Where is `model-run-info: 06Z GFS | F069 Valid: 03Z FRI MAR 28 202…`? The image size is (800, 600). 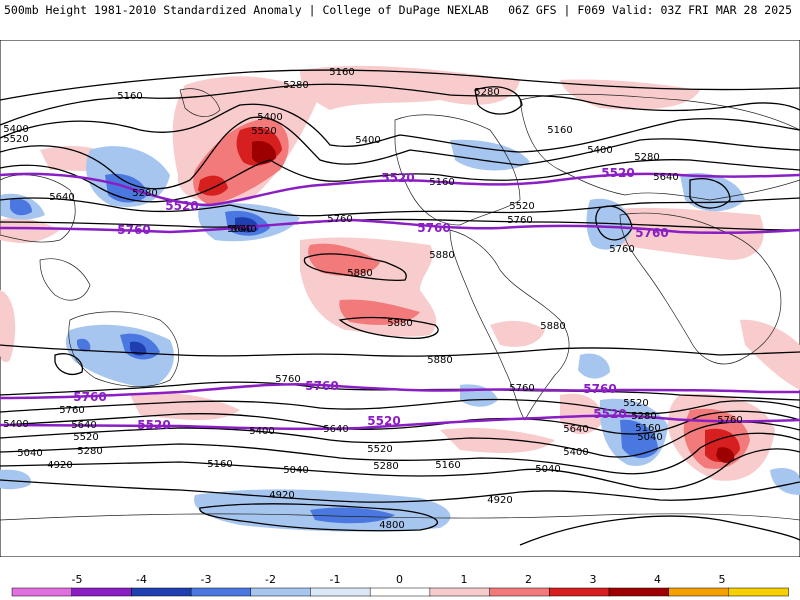
model-run-info: 06Z GFS | F069 Valid: 03Z FRI MAR 28 202… is located at coordinates (650, 10).